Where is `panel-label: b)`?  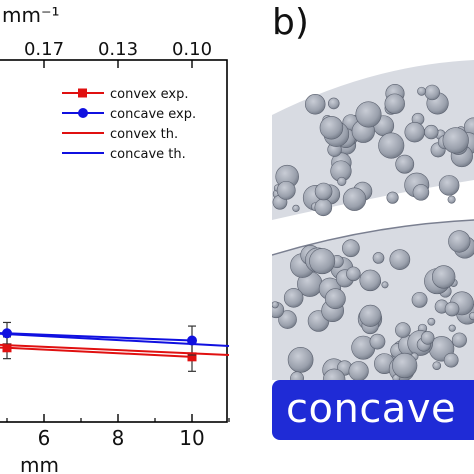
panel-label: b) is located at coordinates (290, 22).